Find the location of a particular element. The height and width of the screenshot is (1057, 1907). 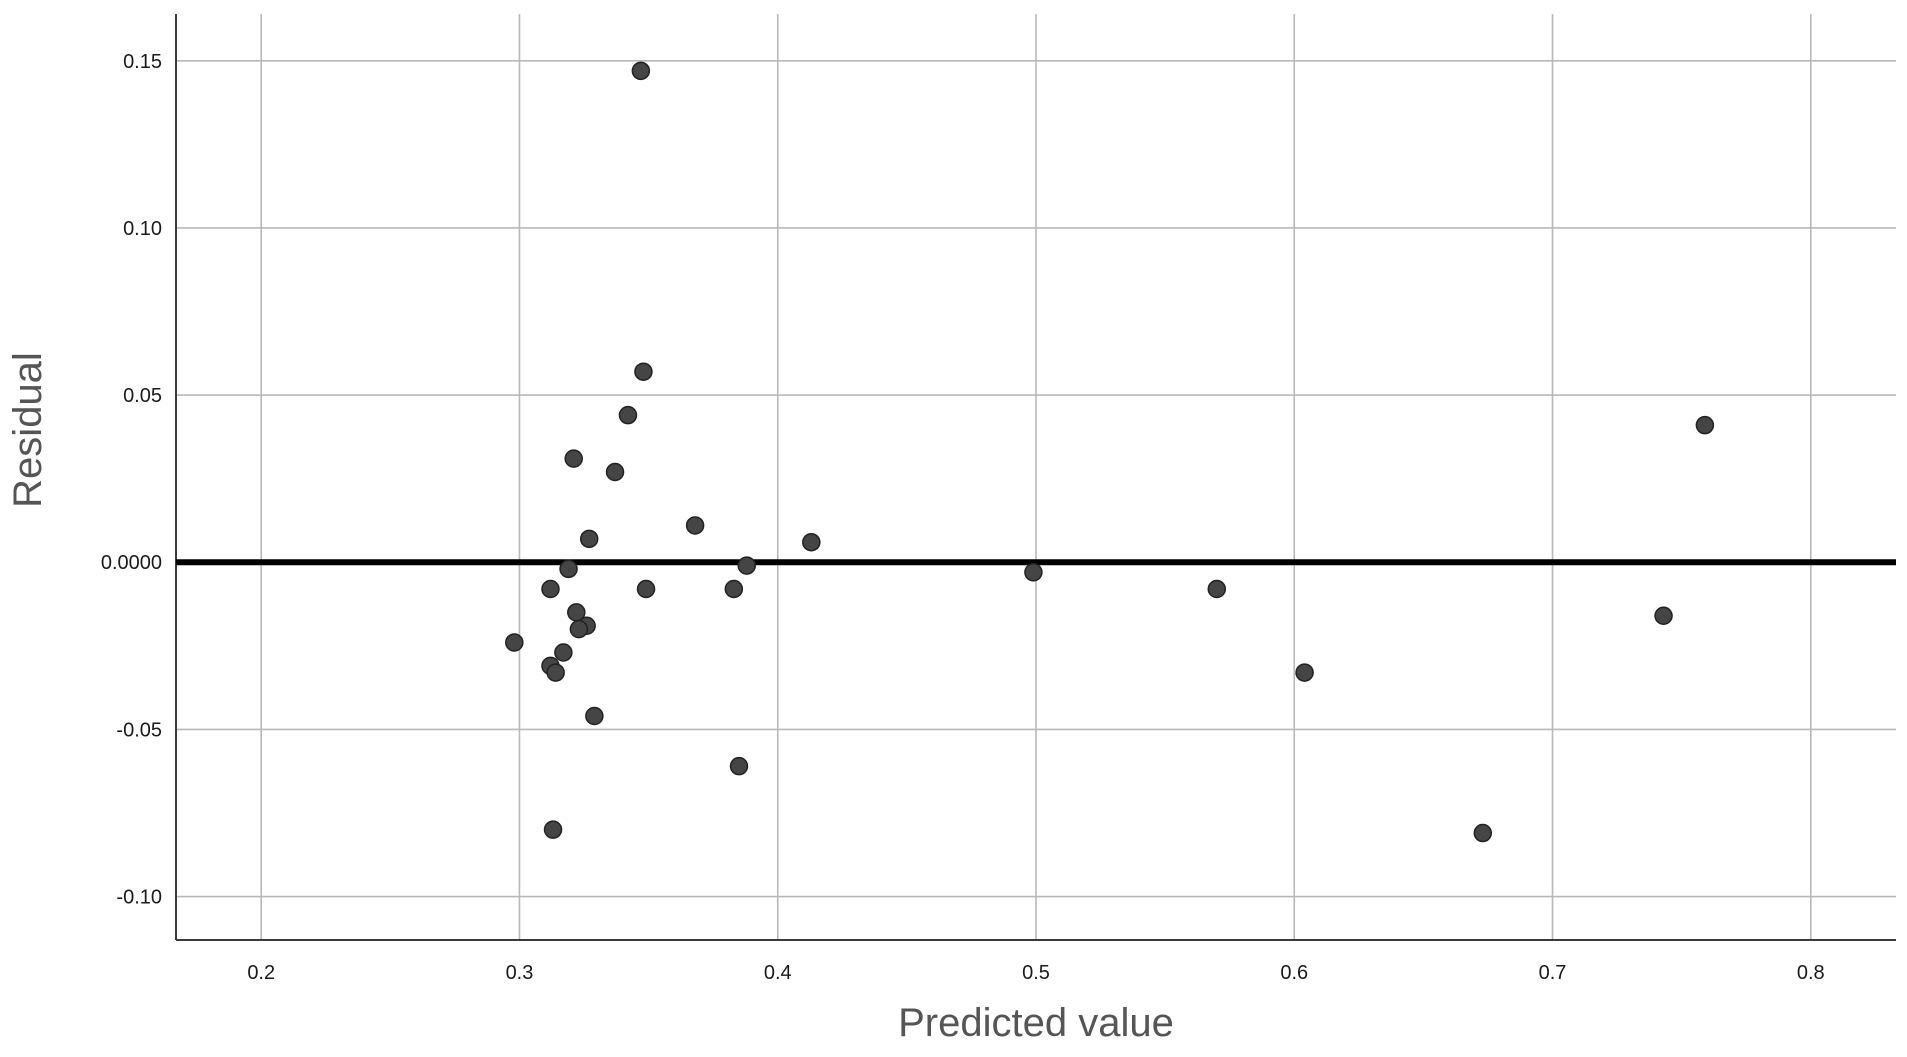

x-axis-title: Predicted value is located at coordinates (1036, 1023).